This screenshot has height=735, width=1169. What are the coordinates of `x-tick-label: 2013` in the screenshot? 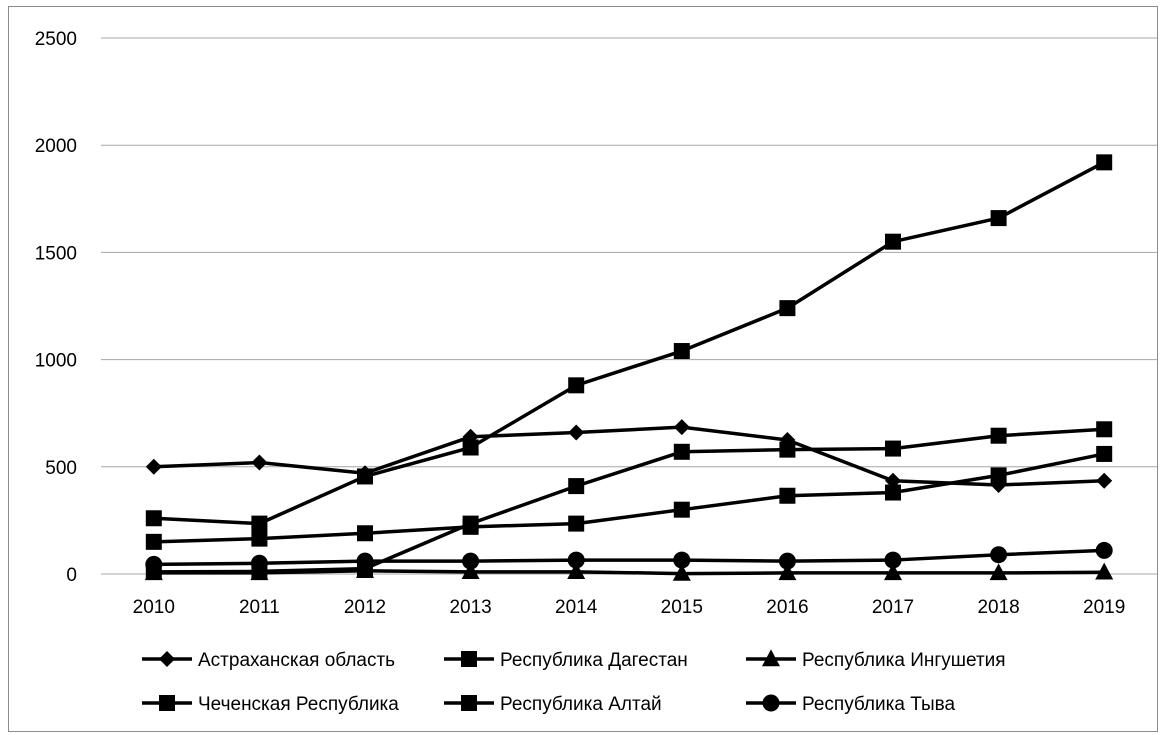 It's located at (470, 607).